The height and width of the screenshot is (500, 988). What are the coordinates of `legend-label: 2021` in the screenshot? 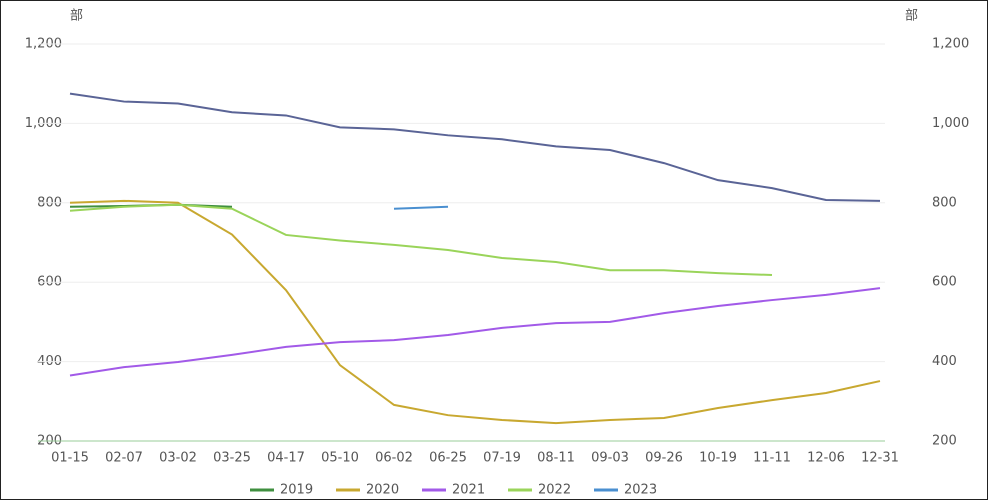 It's located at (468, 490).